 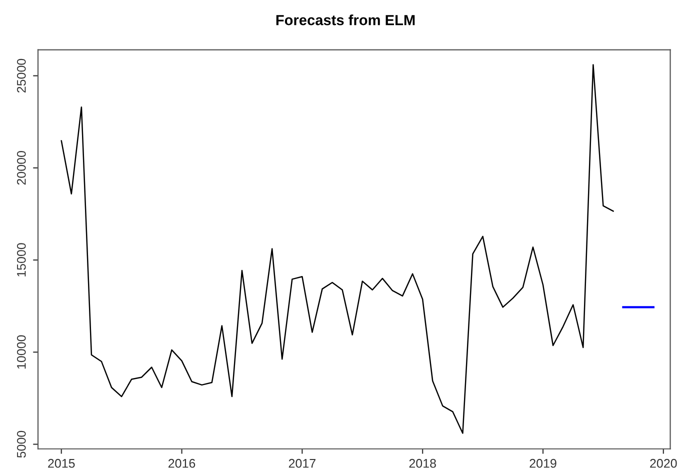 What do you see at coordinates (21, 352) in the screenshot?
I see `y-tick-label: 10000` at bounding box center [21, 352].